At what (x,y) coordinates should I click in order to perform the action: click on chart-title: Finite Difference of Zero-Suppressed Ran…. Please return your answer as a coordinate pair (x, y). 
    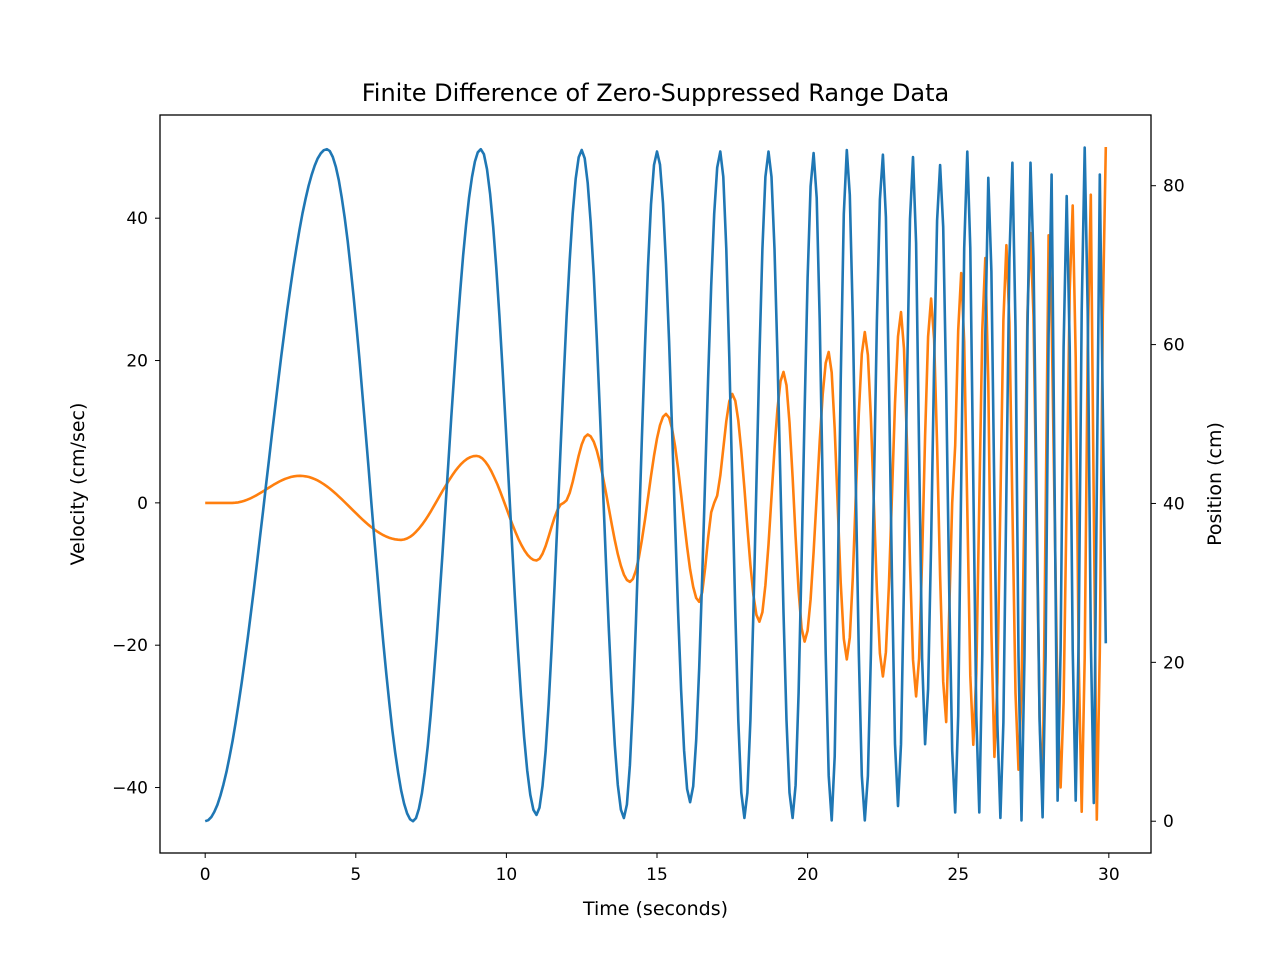
    Looking at the image, I should click on (656, 93).